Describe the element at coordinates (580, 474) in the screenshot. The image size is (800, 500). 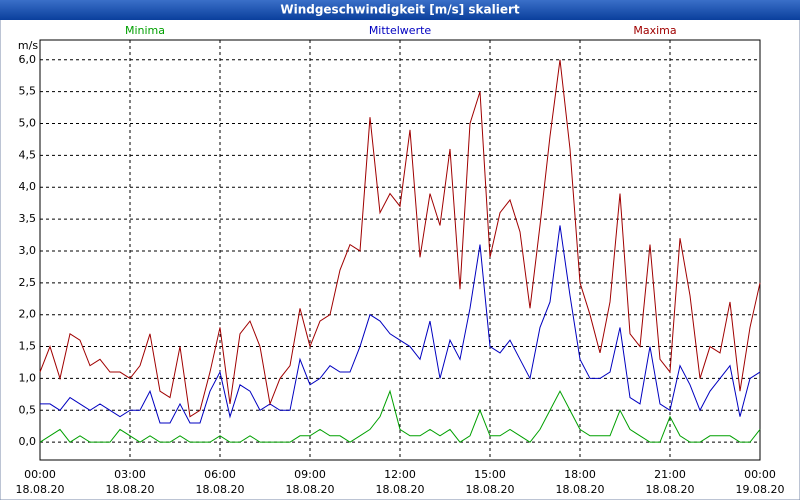
I see `x-tick-label: 18:00` at that location.